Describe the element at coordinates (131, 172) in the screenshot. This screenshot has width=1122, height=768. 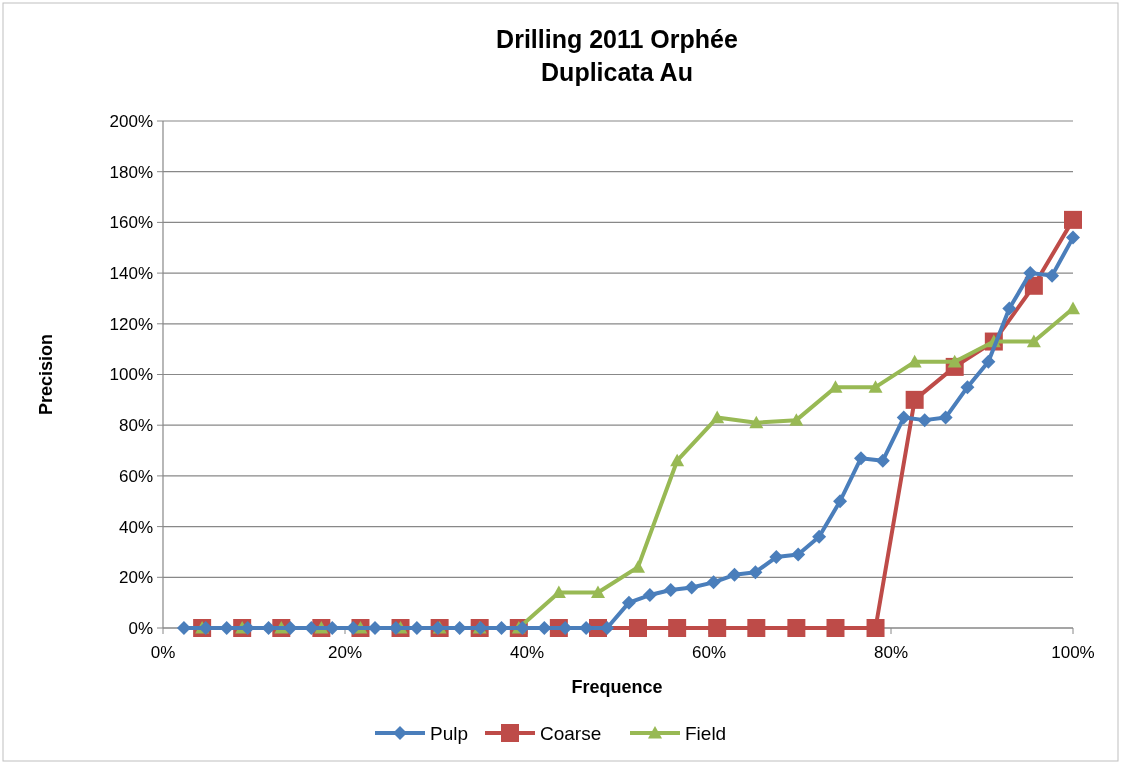
I see `y-tick-label: 180%` at that location.